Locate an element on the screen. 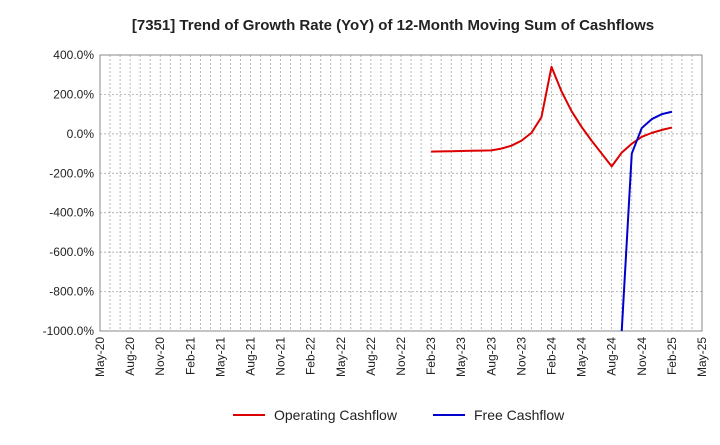 This screenshot has width=720, height=445. legend-label: Free Cashflow is located at coordinates (519, 415).